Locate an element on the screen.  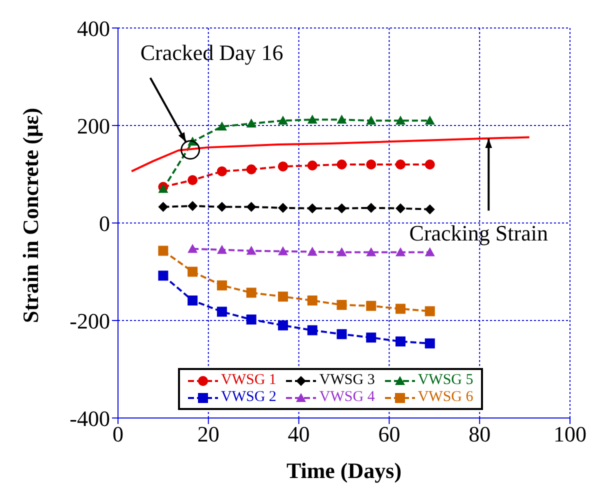
annotation: Cracked Day 16 is located at coordinates (212, 52).